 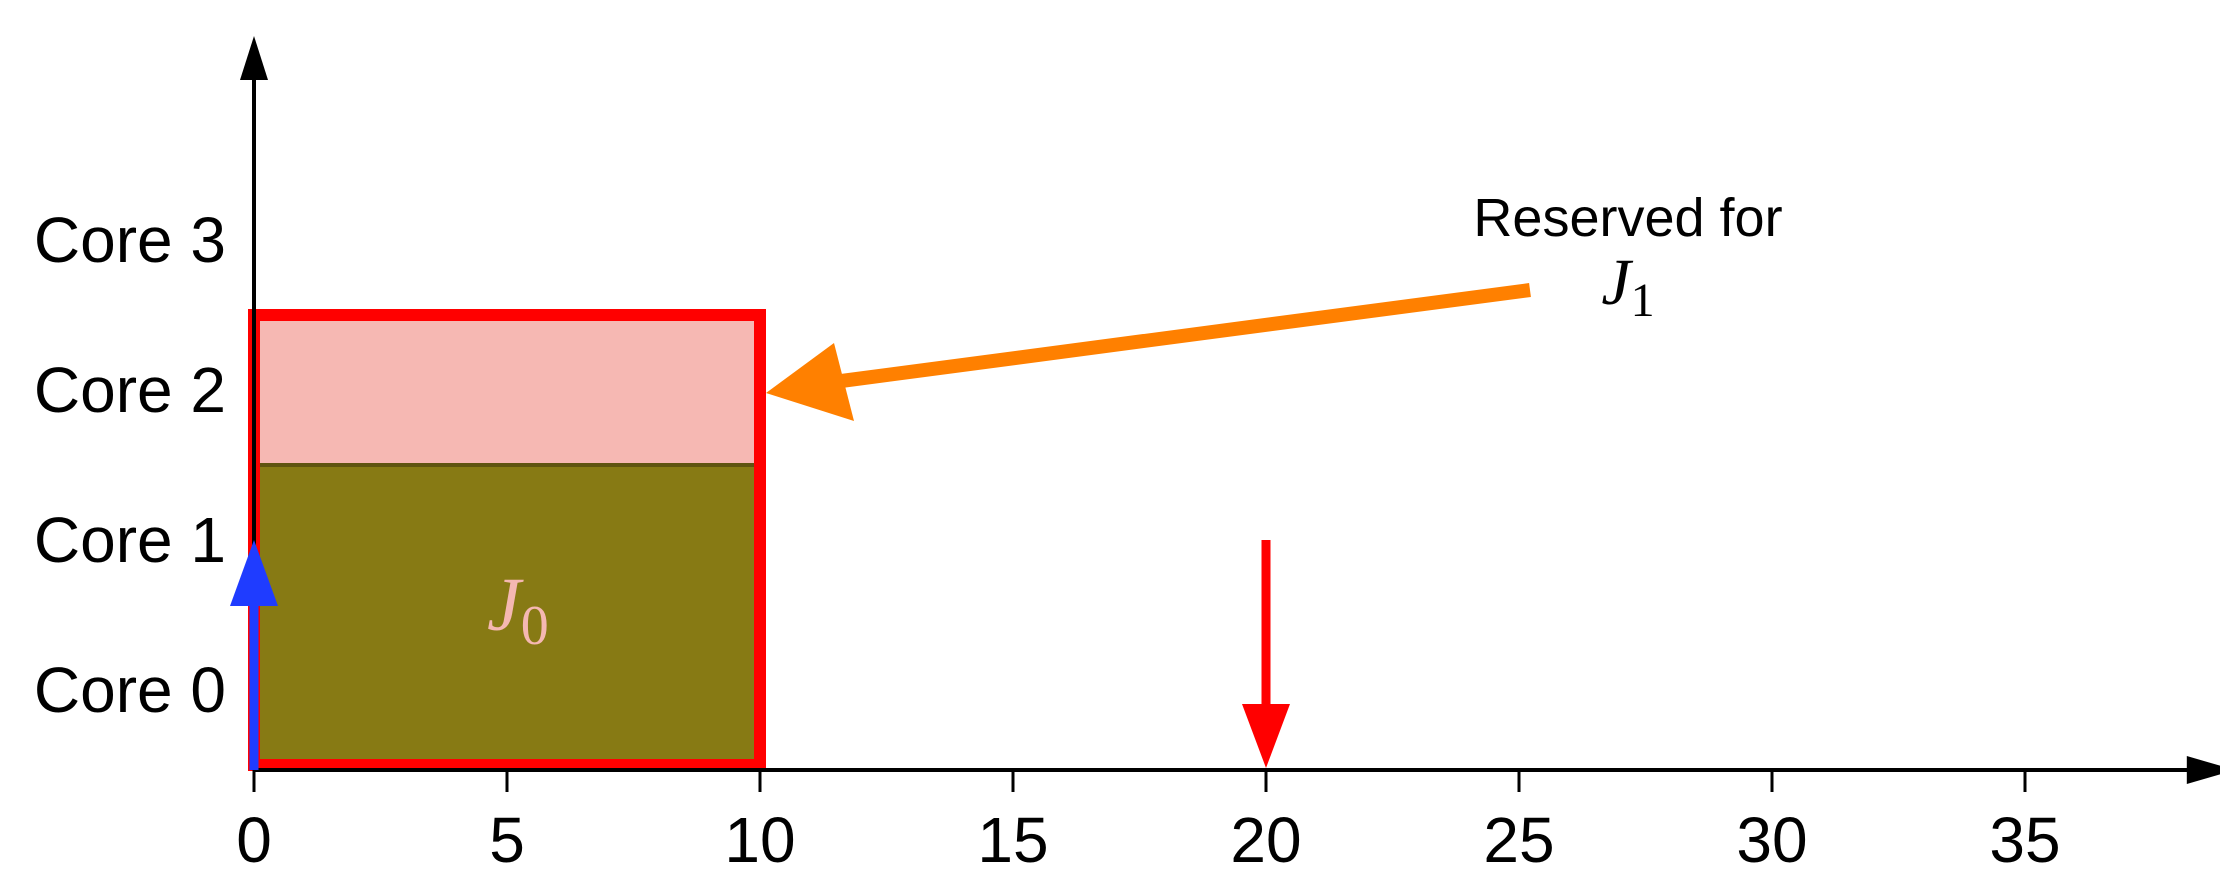 I want to click on core-labels: Core 0 Core 1 Core 2 Core 3, so click(x=130, y=465).